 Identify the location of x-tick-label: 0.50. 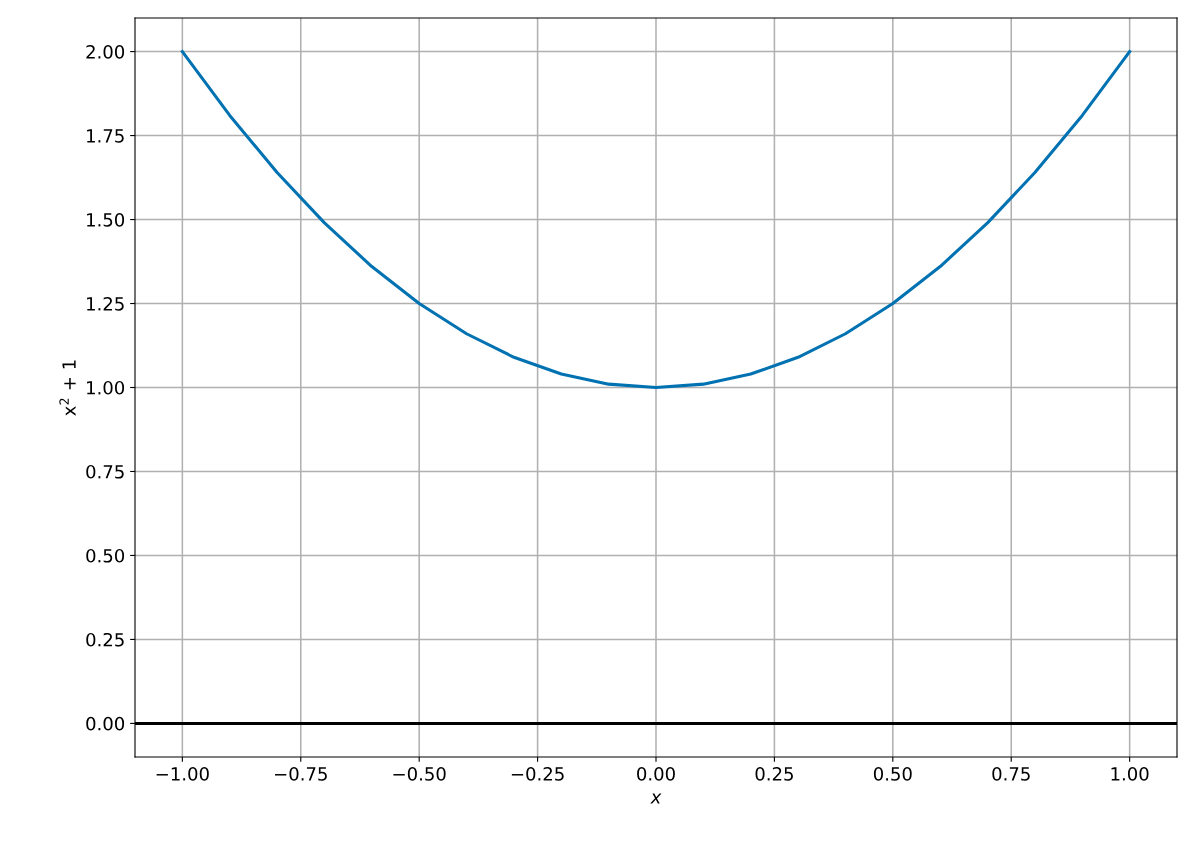
(892, 774).